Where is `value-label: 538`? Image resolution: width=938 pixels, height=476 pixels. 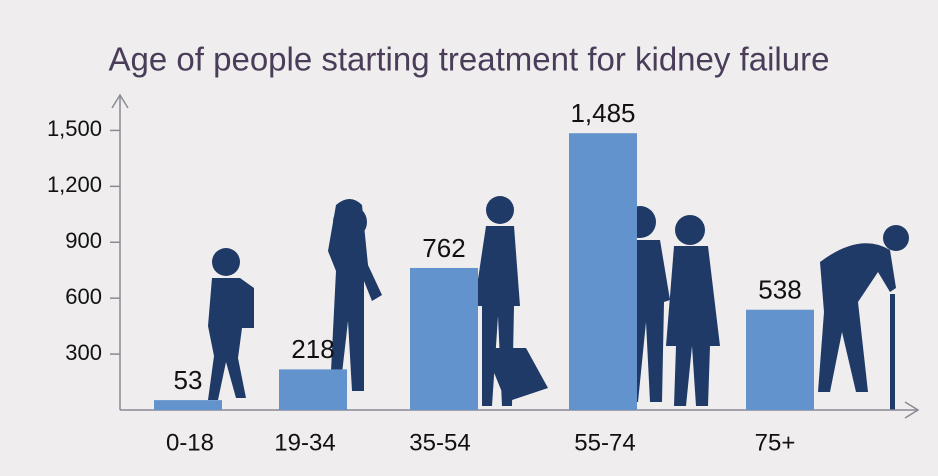
value-label: 538 is located at coordinates (779, 290).